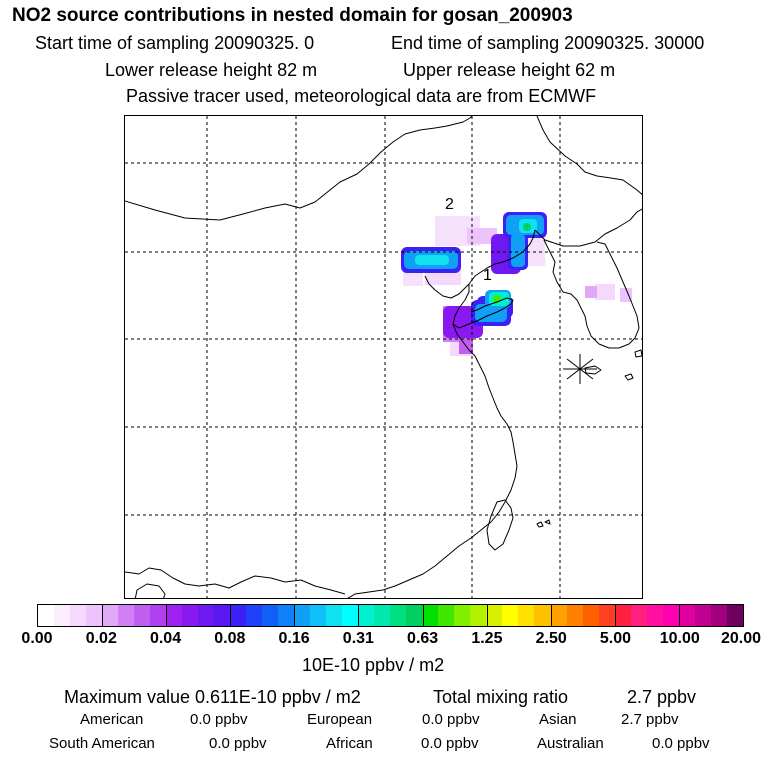  What do you see at coordinates (212, 697) in the screenshot?
I see `maximum-value: Maximum value 0.611E-10 ppbv / m2` at bounding box center [212, 697].